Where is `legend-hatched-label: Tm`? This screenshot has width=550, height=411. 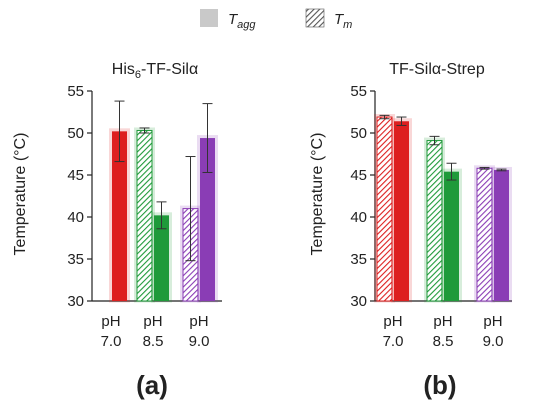
legend-hatched-label: Tm is located at coordinates (343, 21).